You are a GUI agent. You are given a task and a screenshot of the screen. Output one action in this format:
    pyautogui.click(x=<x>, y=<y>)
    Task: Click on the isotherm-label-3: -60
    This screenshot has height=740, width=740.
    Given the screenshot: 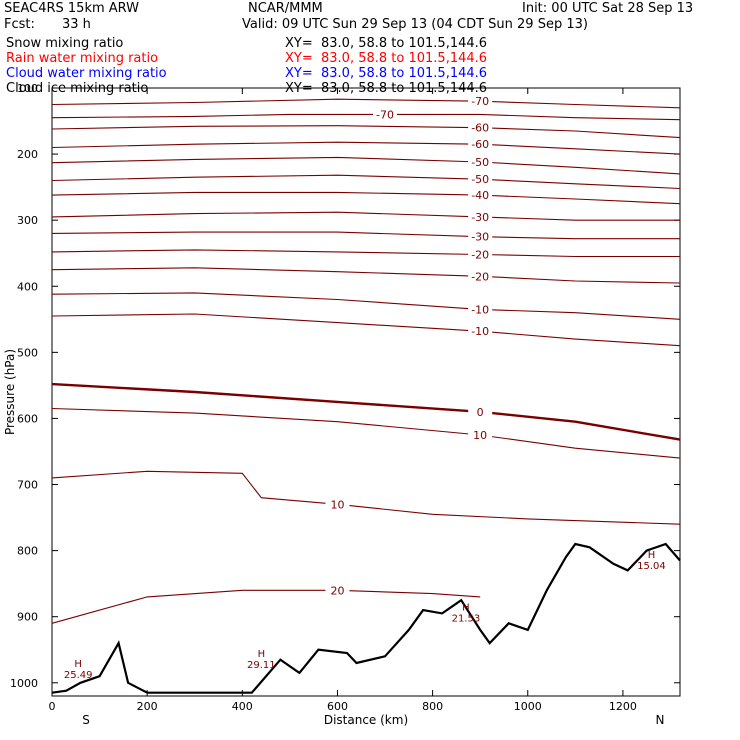 What is the action you would take?
    pyautogui.click(x=480, y=144)
    